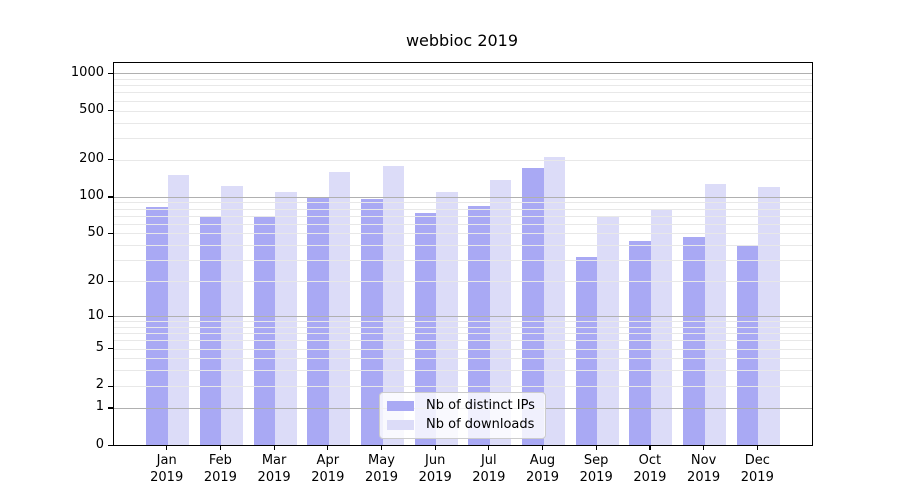  I want to click on bar-downloads-sep, so click(608, 330).